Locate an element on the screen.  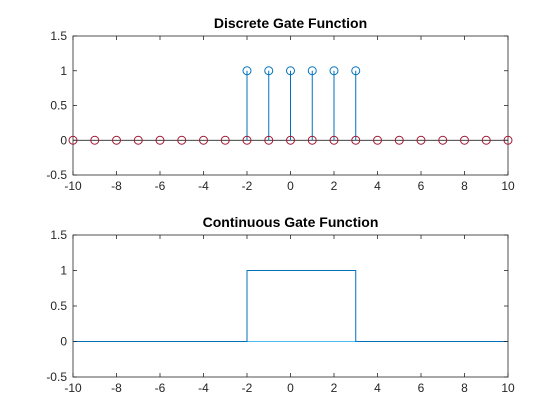
continuous-y-tick-label: 0 is located at coordinates (63, 342).